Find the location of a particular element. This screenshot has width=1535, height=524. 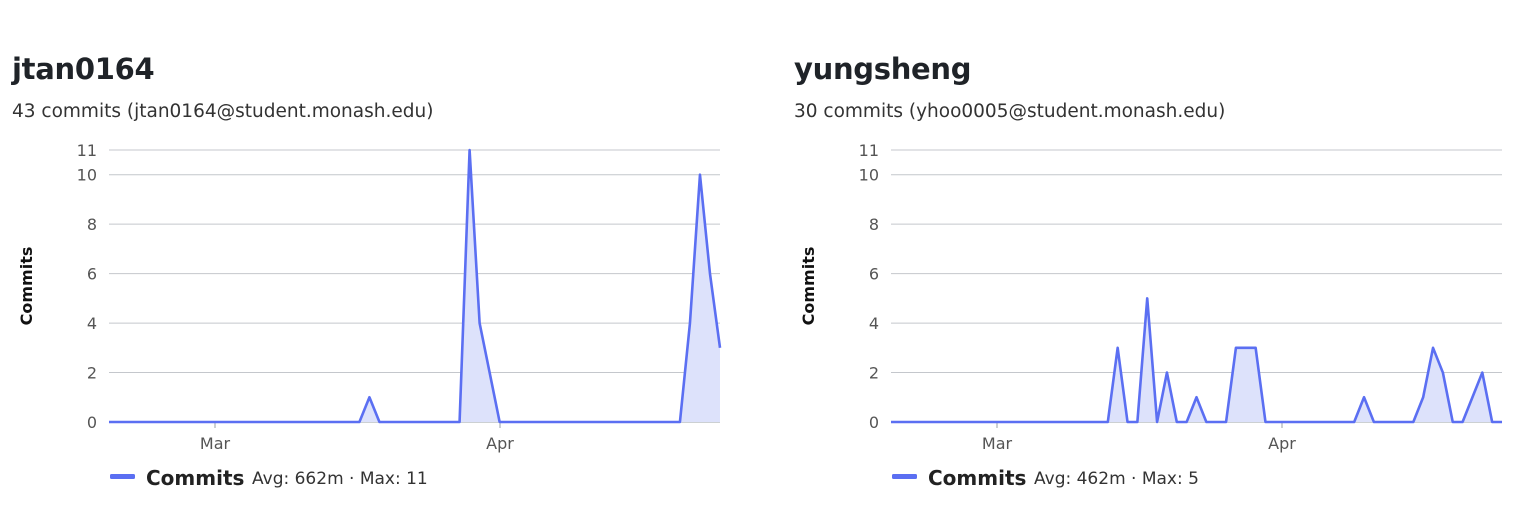

commit-summary: 43 commits (jtan0164@student.monash.edu) is located at coordinates (223, 111).